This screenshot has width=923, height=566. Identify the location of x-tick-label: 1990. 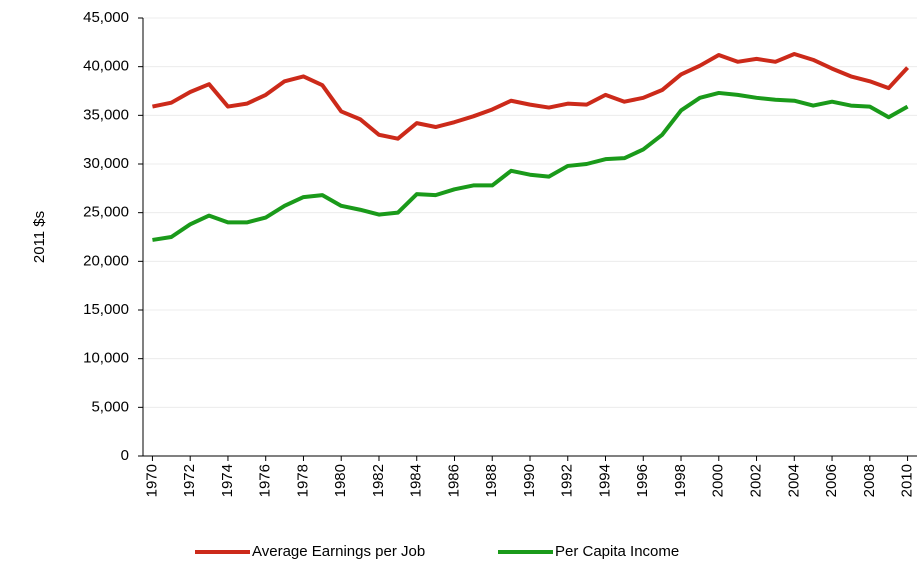
(529, 480).